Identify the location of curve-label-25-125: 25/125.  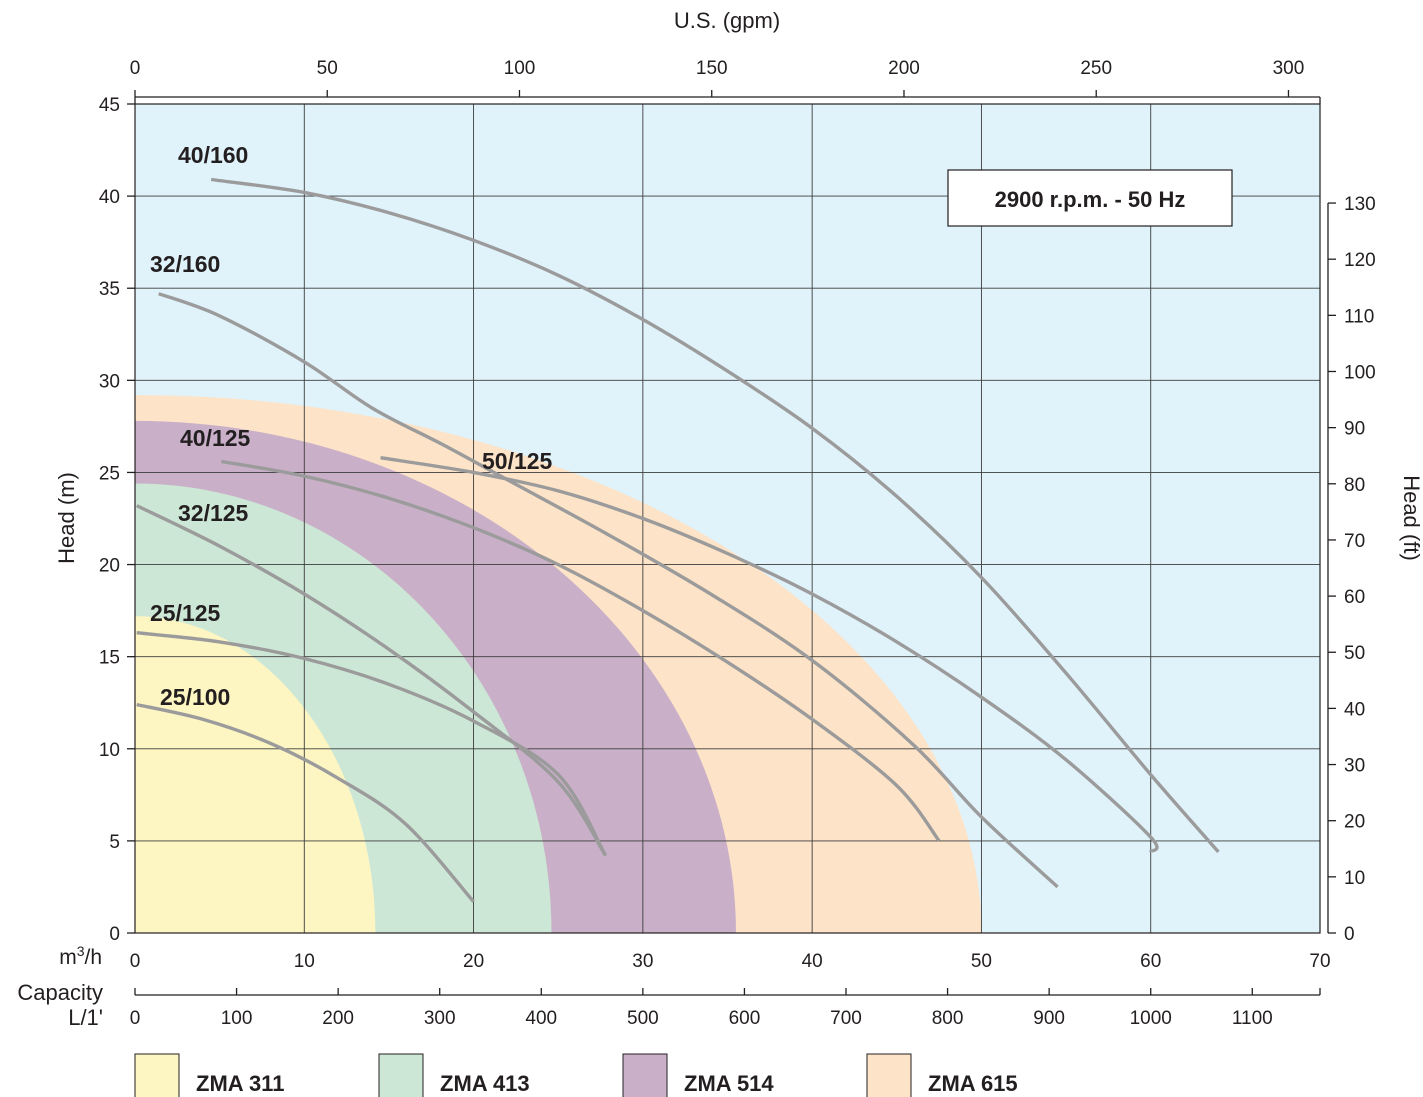
(185, 613).